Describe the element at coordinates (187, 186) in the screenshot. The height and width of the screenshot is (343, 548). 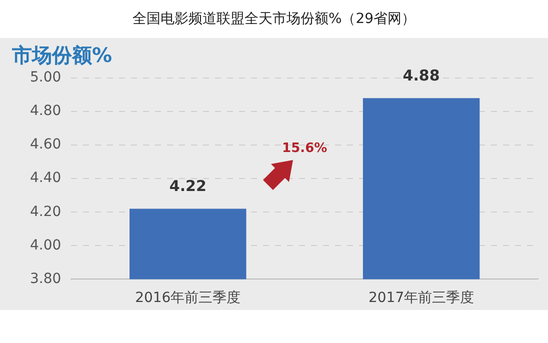
I see `data-label: 4.22` at that location.